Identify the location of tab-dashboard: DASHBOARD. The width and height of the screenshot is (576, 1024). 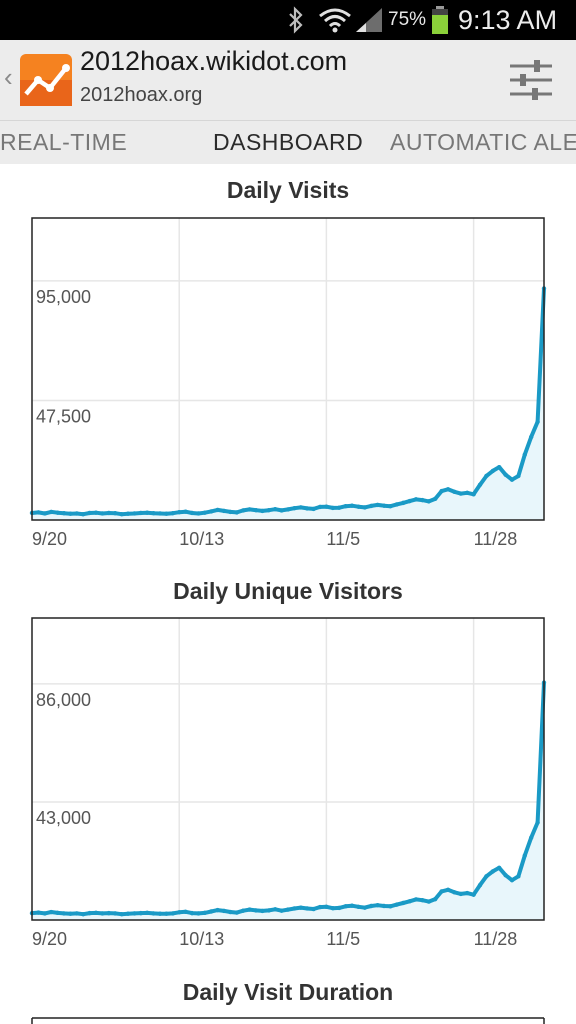
(288, 142).